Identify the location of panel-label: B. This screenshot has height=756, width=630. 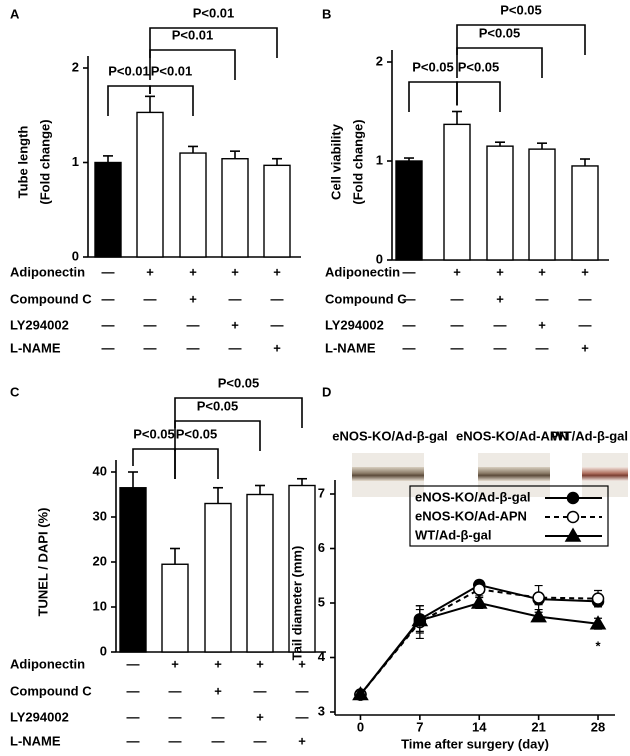
(326, 13).